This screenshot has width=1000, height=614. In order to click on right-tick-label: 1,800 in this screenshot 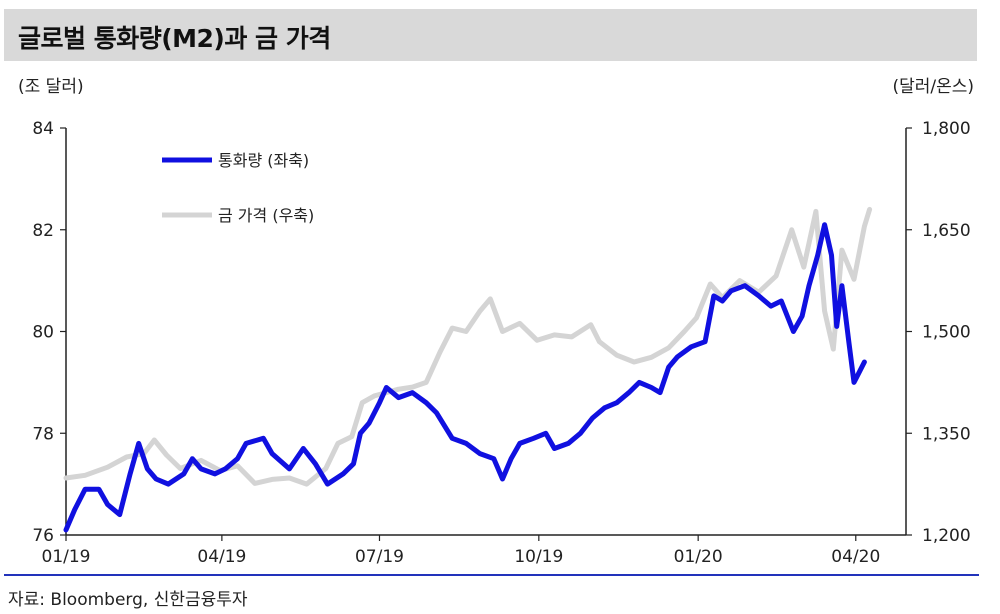, I will do `click(946, 129)`.